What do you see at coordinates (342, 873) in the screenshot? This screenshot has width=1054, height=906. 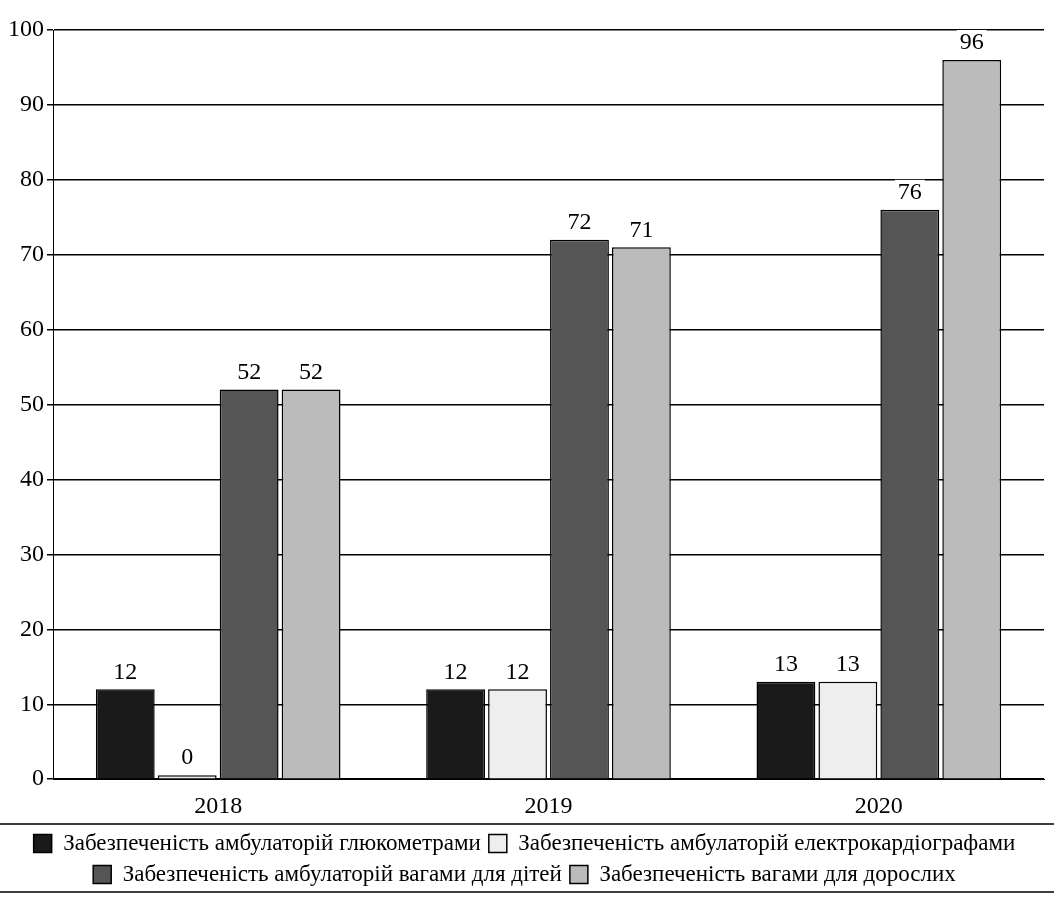 I see `legend-label: Забезпеченість амбулаторій вагами для дітей` at bounding box center [342, 873].